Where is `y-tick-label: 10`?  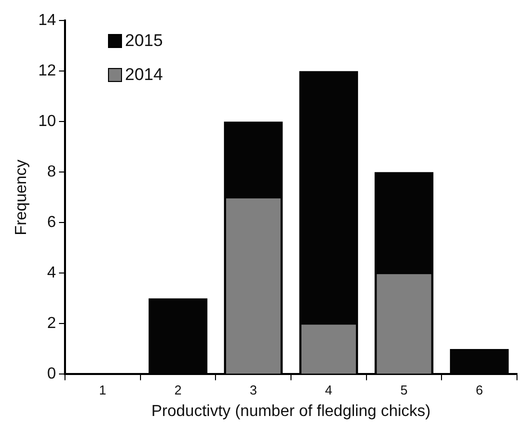 y-tick-label: 10 is located at coordinates (47, 121).